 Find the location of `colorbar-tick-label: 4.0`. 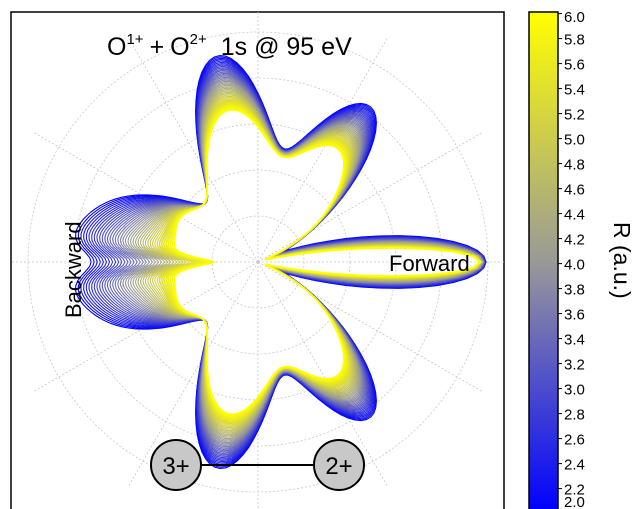

colorbar-tick-label: 4.0 is located at coordinates (574, 265).